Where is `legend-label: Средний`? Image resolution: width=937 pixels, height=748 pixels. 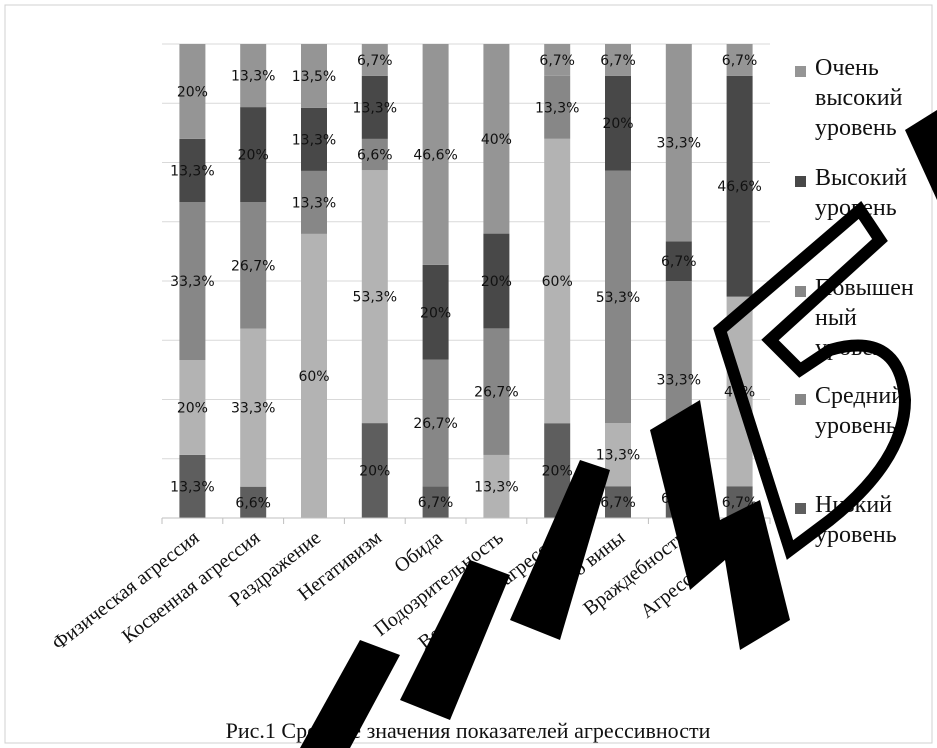
legend-label: Средний is located at coordinates (859, 396).